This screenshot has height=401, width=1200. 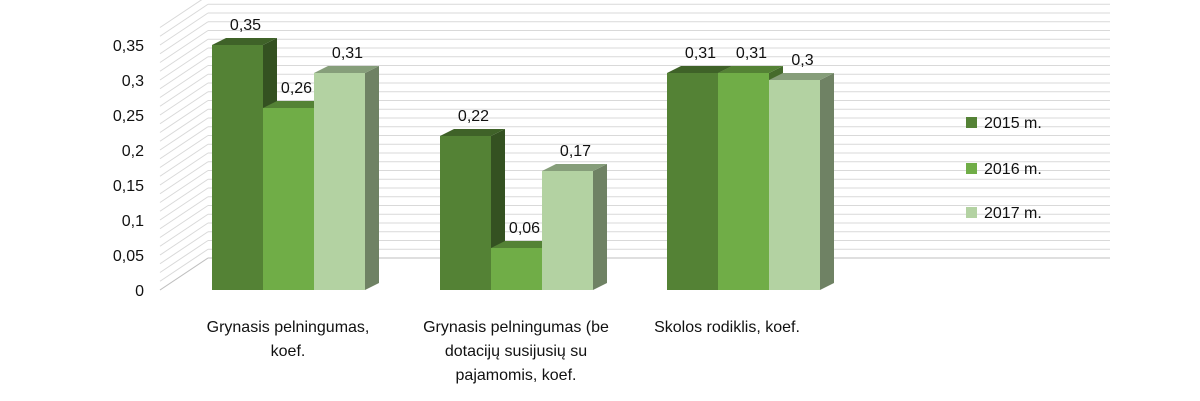 I want to click on floor-edge, so click(x=184, y=274).